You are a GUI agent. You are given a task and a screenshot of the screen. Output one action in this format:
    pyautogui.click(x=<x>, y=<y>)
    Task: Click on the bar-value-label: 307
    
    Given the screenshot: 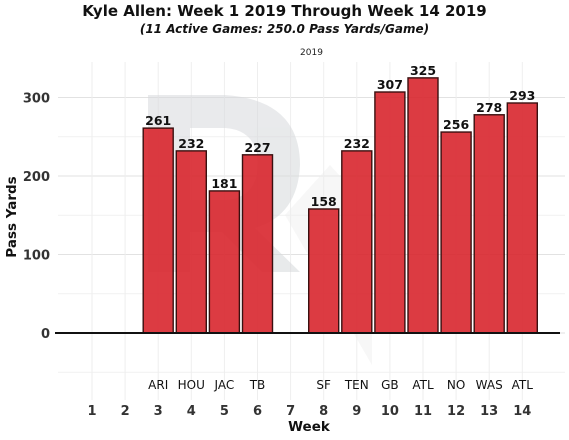 What is the action you would take?
    pyautogui.click(x=390, y=84)
    